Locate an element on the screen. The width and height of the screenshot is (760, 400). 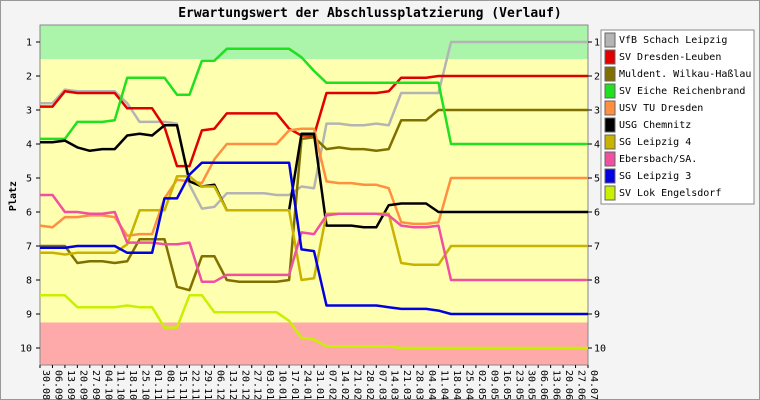
y-tick-label-right: 4 is located at coordinates (597, 145).